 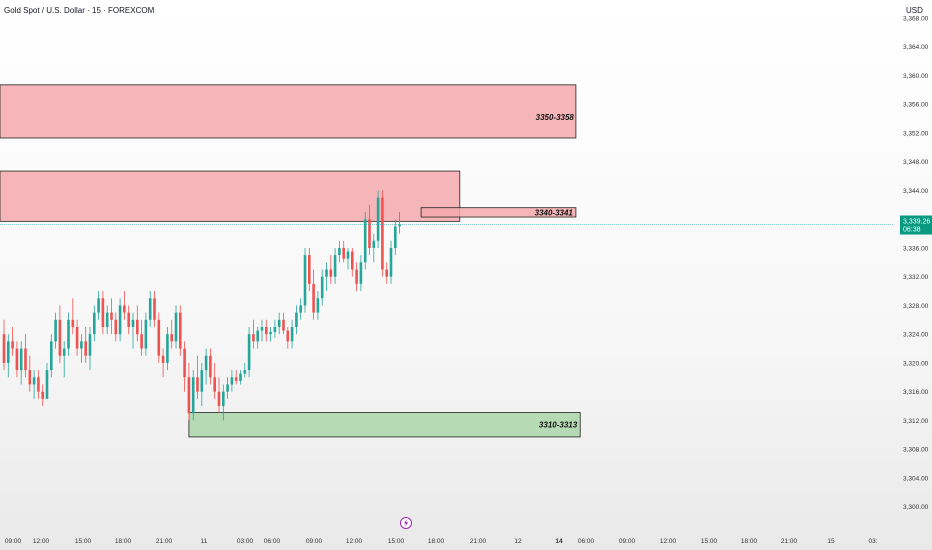 I want to click on chart-title: Gold Spot / U.S. Dollar · 15 · FOREXCOM, so click(x=79, y=10).